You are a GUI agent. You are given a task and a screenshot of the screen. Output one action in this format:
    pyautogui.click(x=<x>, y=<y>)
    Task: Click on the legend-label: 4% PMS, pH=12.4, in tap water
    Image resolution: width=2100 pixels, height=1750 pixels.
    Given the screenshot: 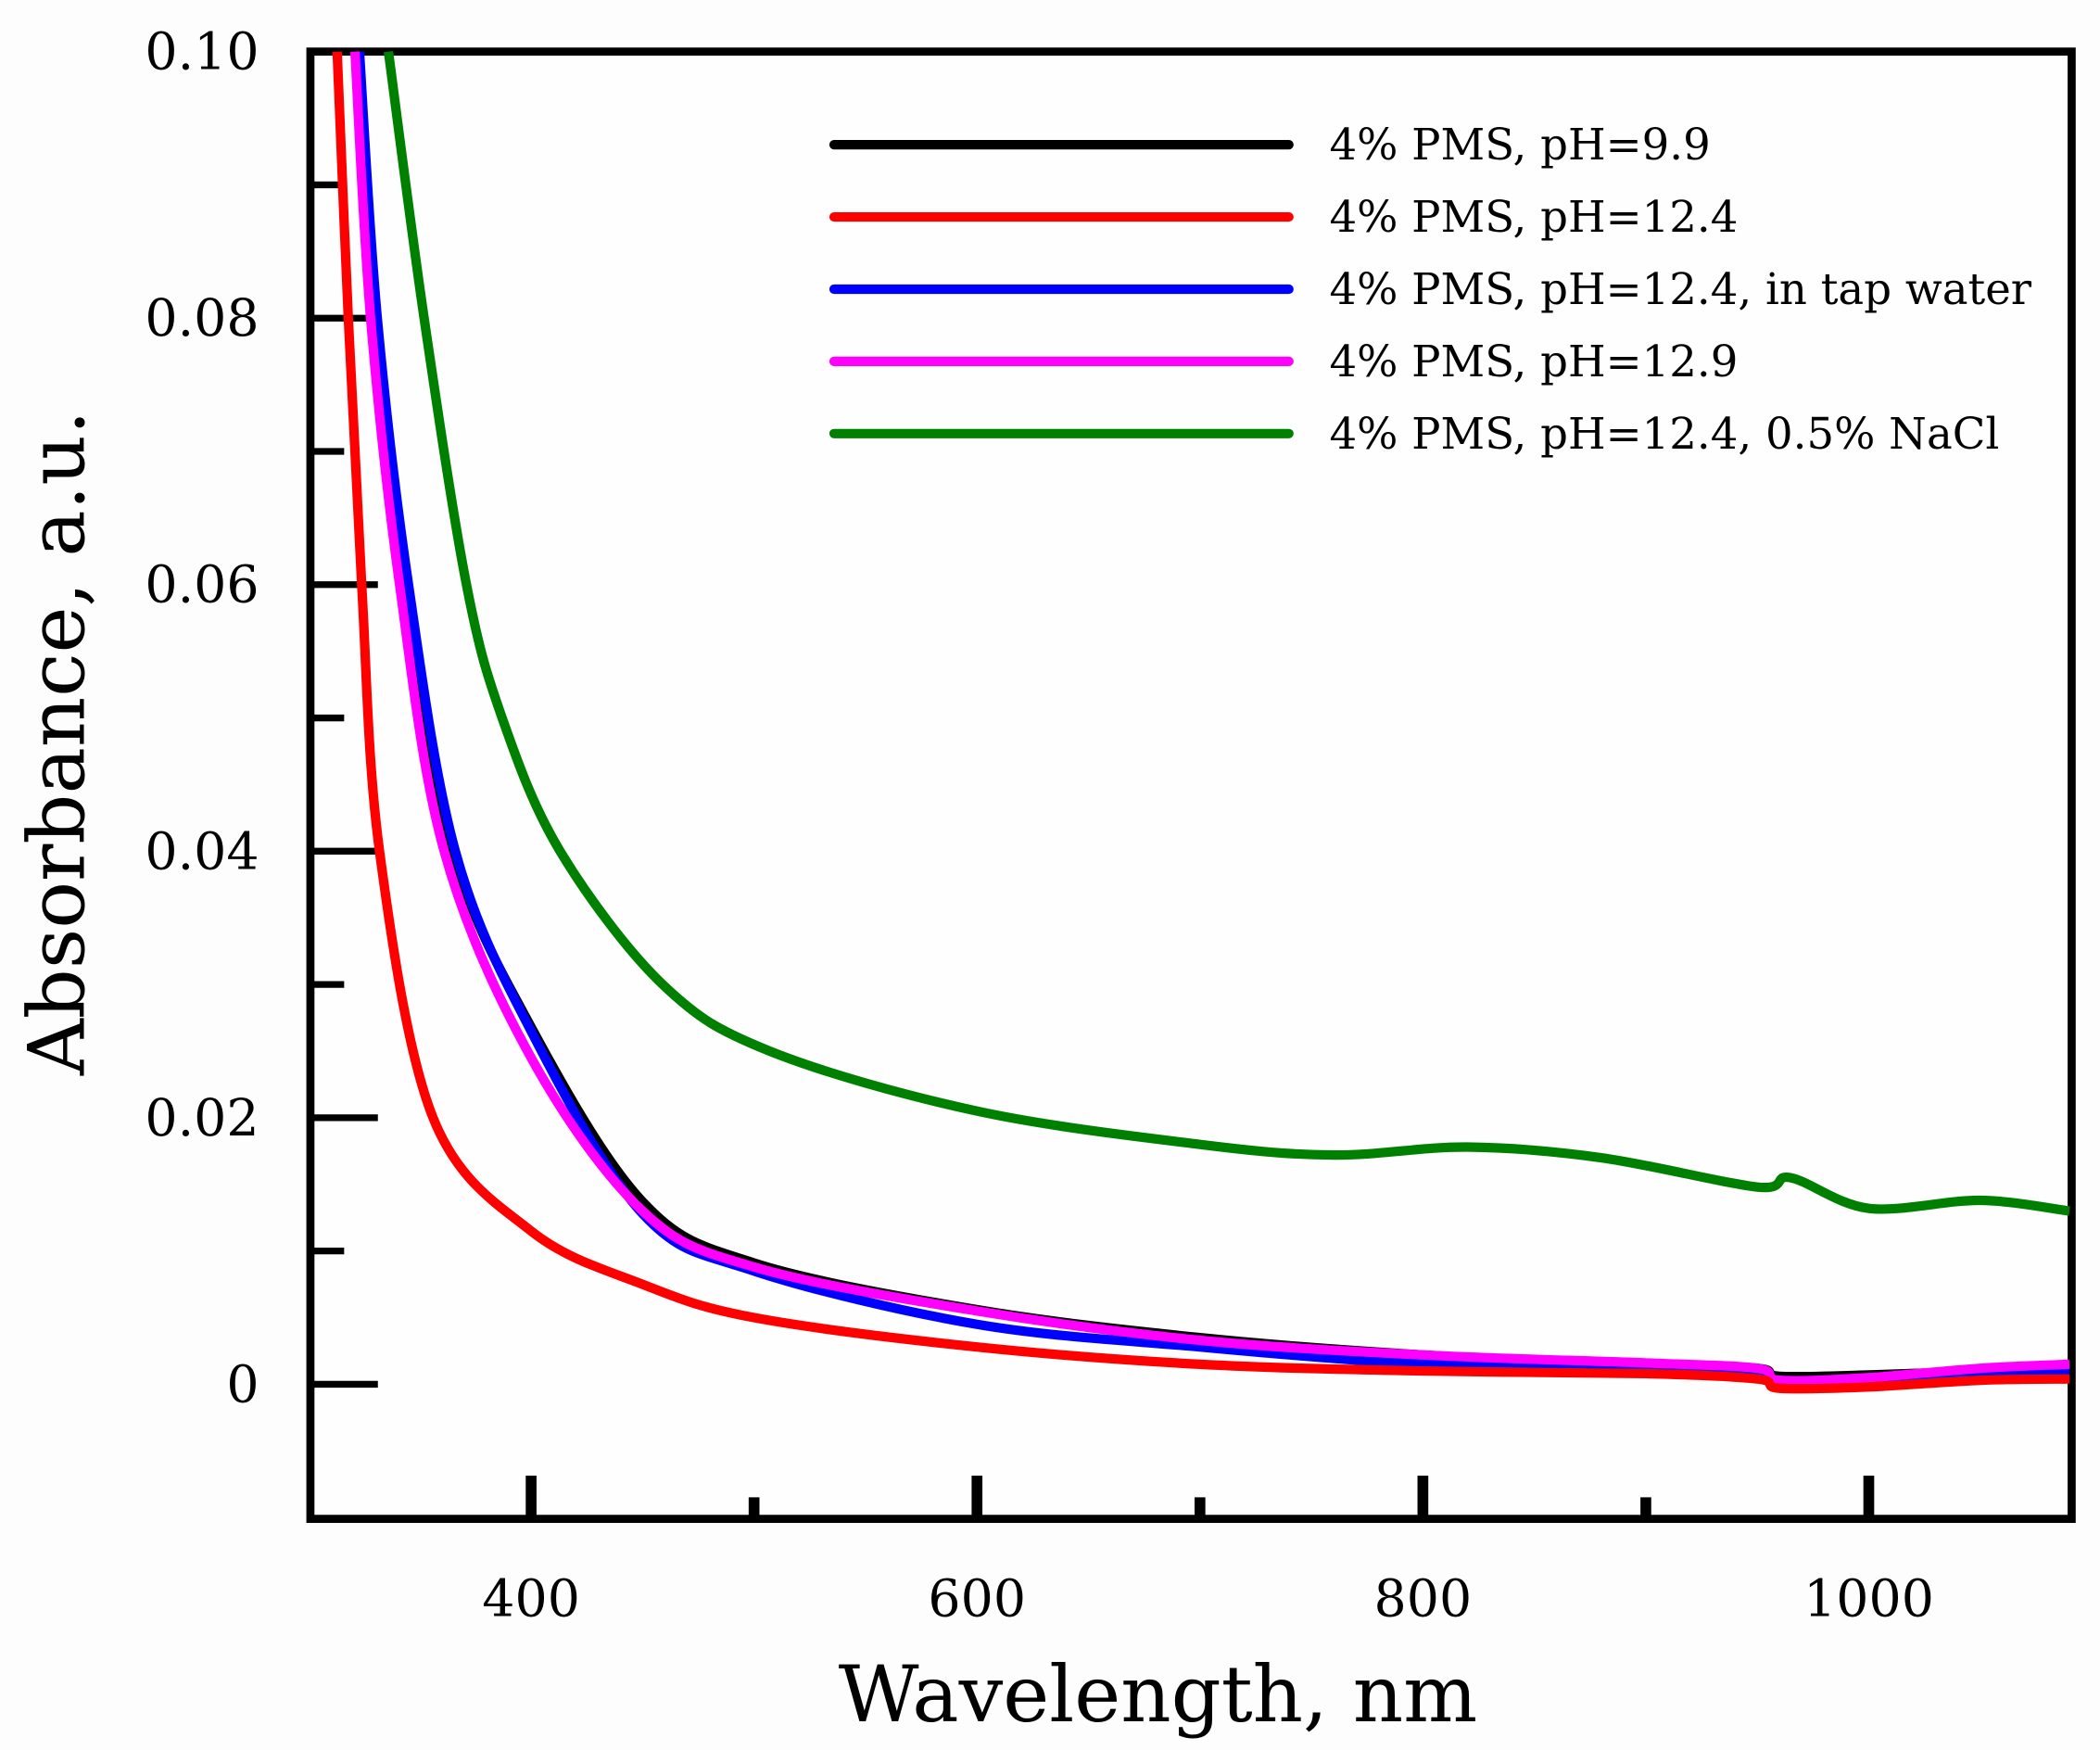 What is the action you would take?
    pyautogui.click(x=1680, y=289)
    